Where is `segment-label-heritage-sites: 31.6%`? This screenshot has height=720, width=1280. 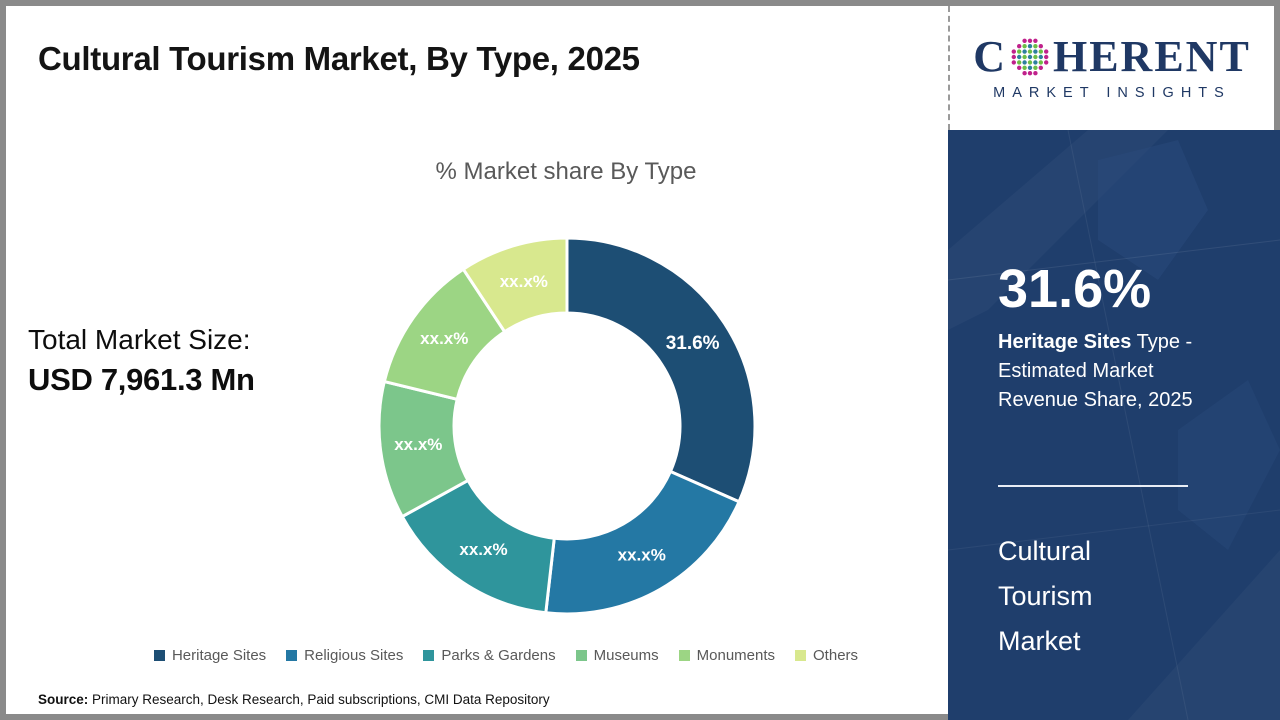 segment-label-heritage-sites: 31.6% is located at coordinates (693, 343).